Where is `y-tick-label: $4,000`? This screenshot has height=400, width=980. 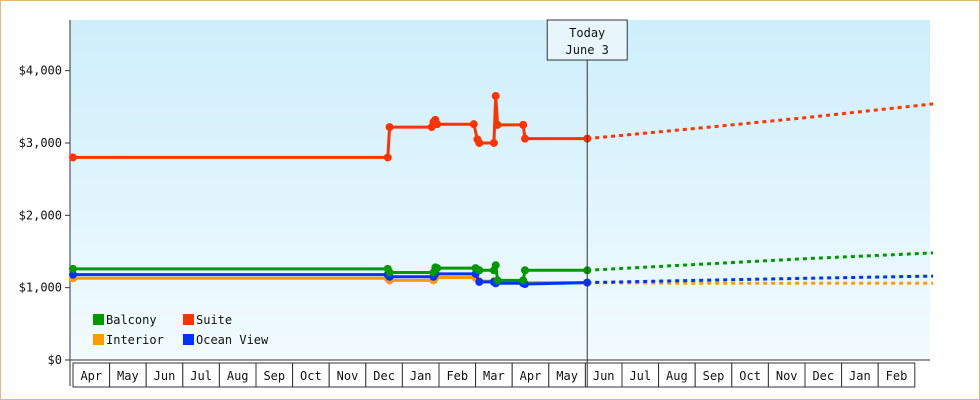 y-tick-label: $4,000 is located at coordinates (40, 71).